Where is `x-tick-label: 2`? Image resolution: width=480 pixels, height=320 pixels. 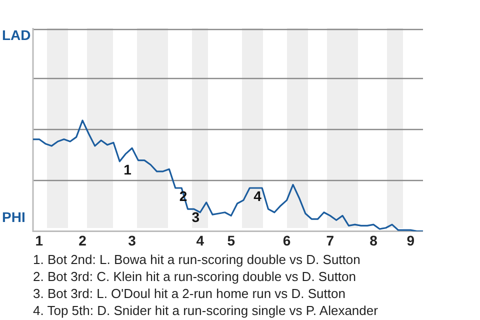 x-tick-label: 2 is located at coordinates (82, 240).